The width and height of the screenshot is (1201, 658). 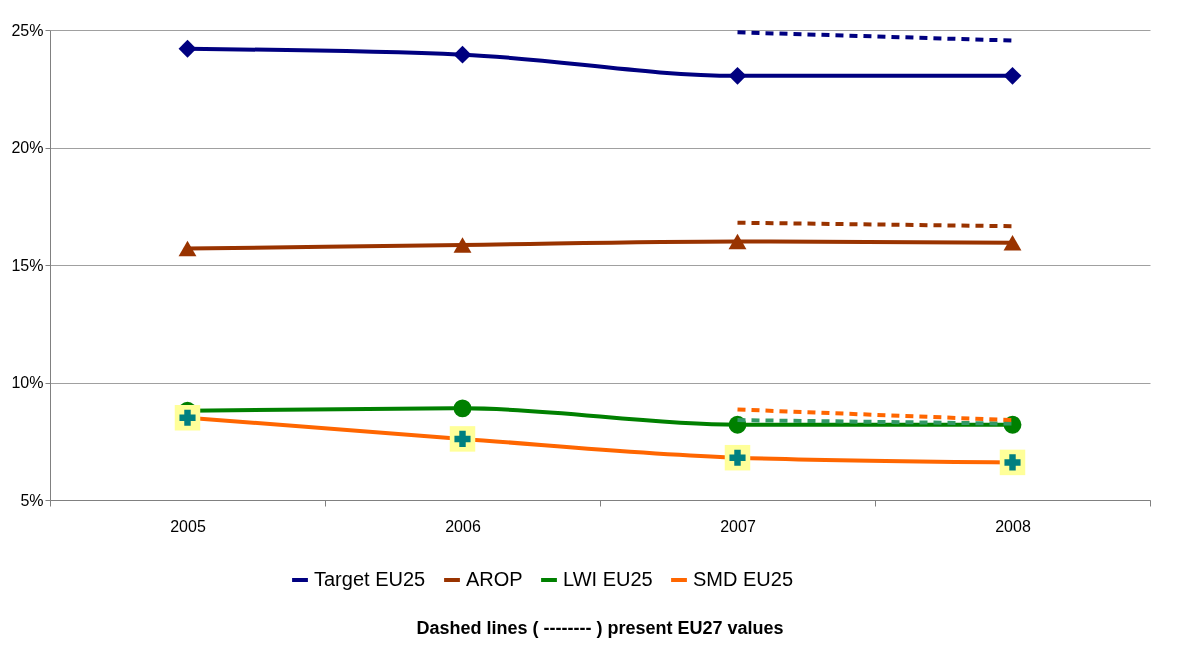 I want to click on legend-label: SMD EU25, so click(x=743, y=579).